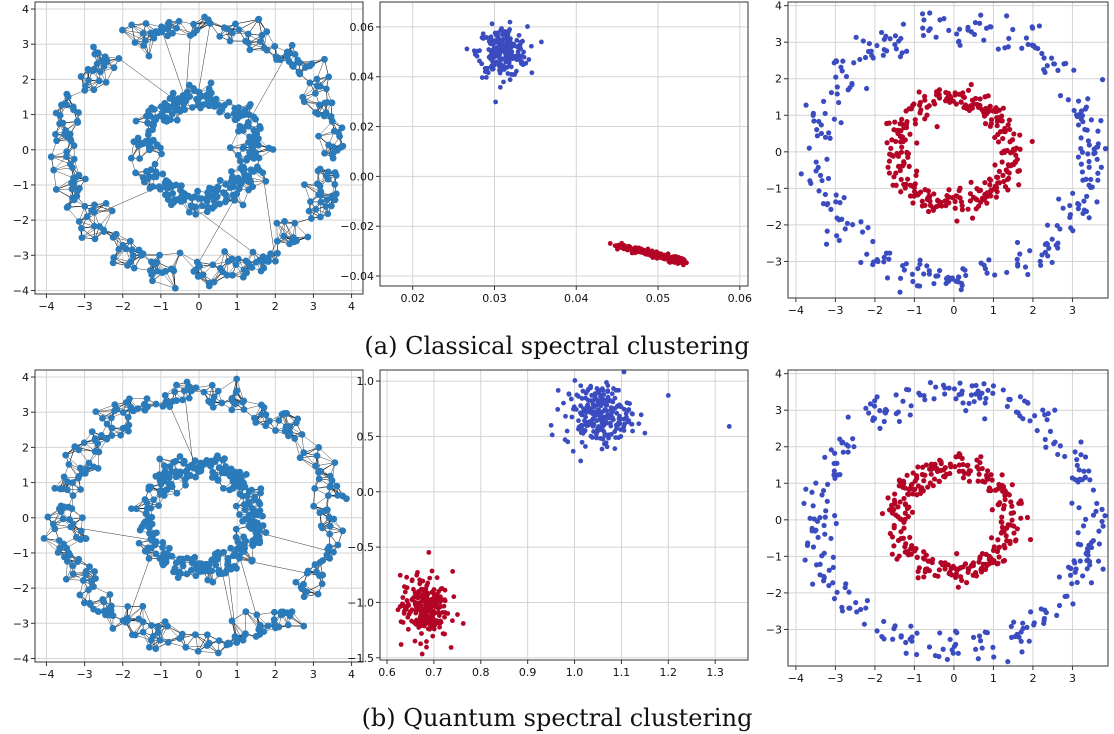 The height and width of the screenshot is (734, 1114). What do you see at coordinates (46, 306) in the screenshot?
I see `x-tick-label: −4` at bounding box center [46, 306].